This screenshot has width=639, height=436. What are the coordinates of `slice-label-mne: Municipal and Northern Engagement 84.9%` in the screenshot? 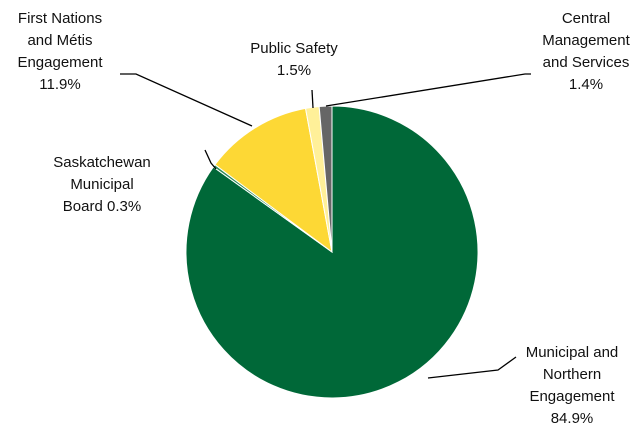 It's located at (572, 385).